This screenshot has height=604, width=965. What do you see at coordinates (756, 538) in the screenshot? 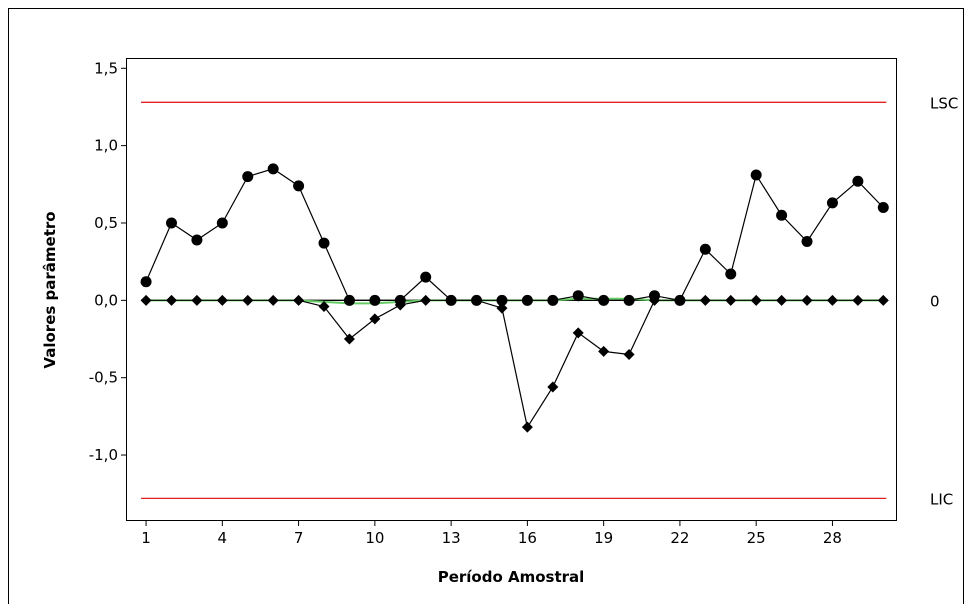
I see `x-tick-label-8: 25` at bounding box center [756, 538].